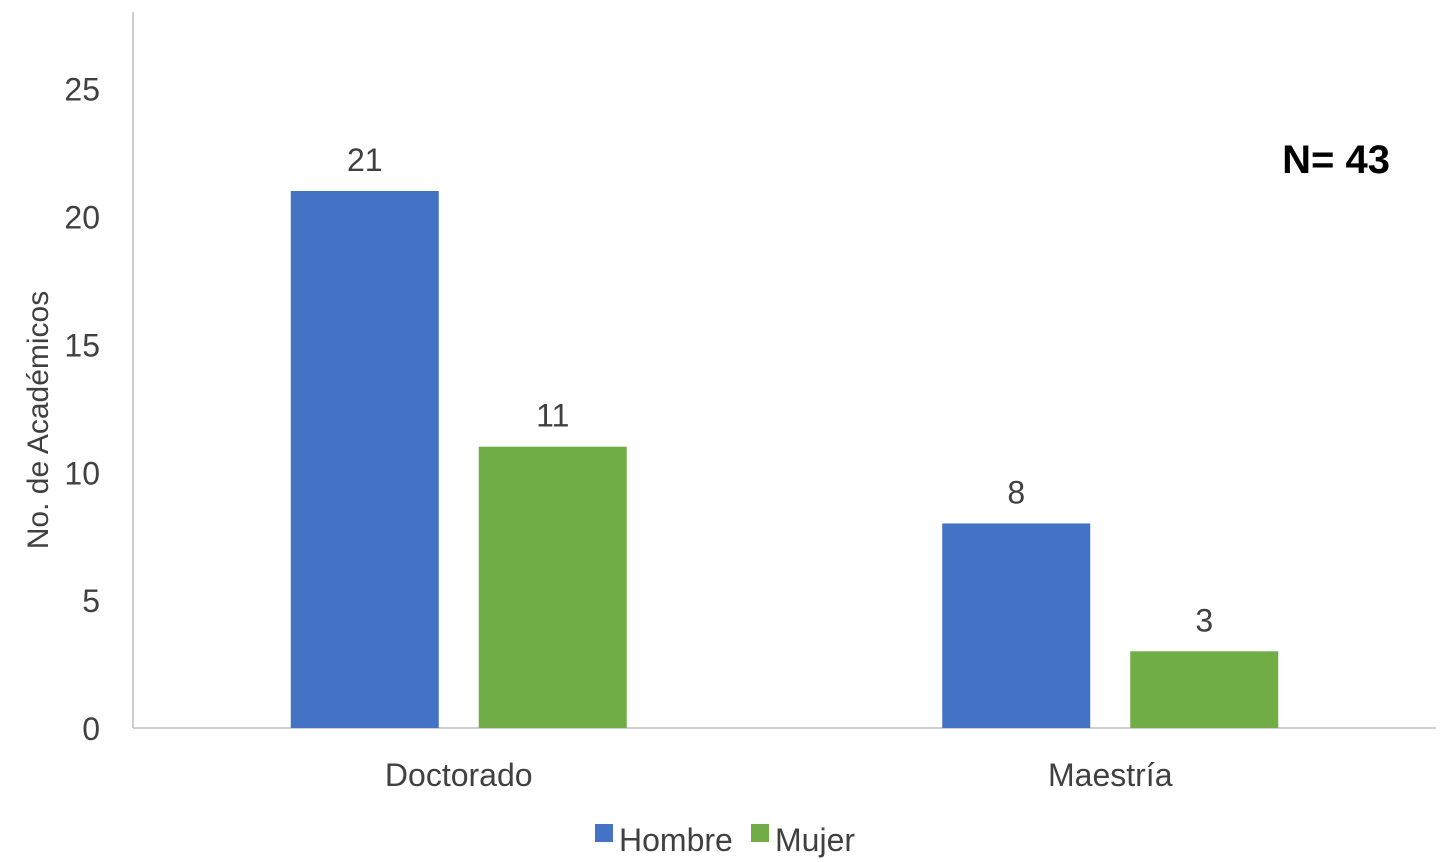 The image size is (1442, 862). What do you see at coordinates (82, 473) in the screenshot?
I see `y-tick-label: 10` at bounding box center [82, 473].